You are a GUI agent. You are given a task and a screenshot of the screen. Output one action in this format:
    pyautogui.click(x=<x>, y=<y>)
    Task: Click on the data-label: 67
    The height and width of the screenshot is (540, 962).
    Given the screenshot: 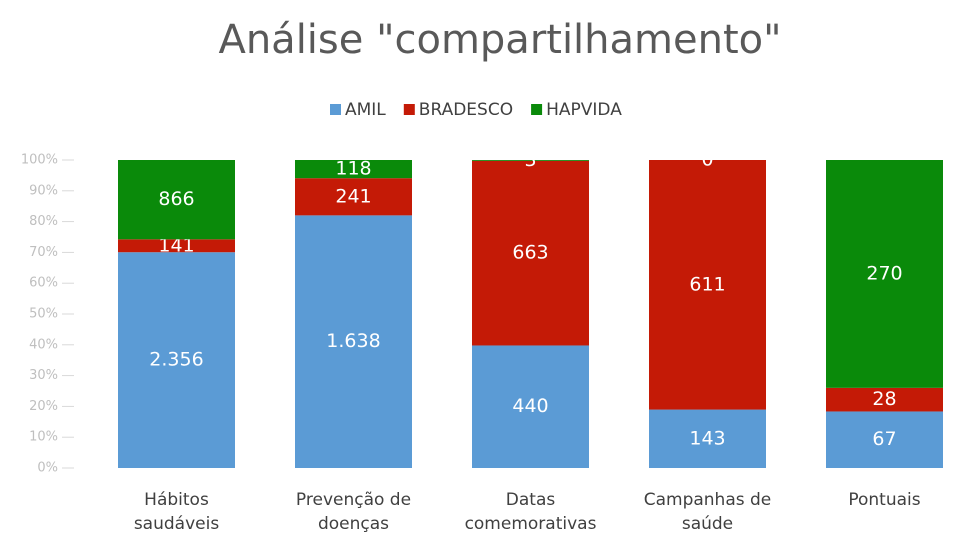 What is the action you would take?
    pyautogui.click(x=884, y=439)
    